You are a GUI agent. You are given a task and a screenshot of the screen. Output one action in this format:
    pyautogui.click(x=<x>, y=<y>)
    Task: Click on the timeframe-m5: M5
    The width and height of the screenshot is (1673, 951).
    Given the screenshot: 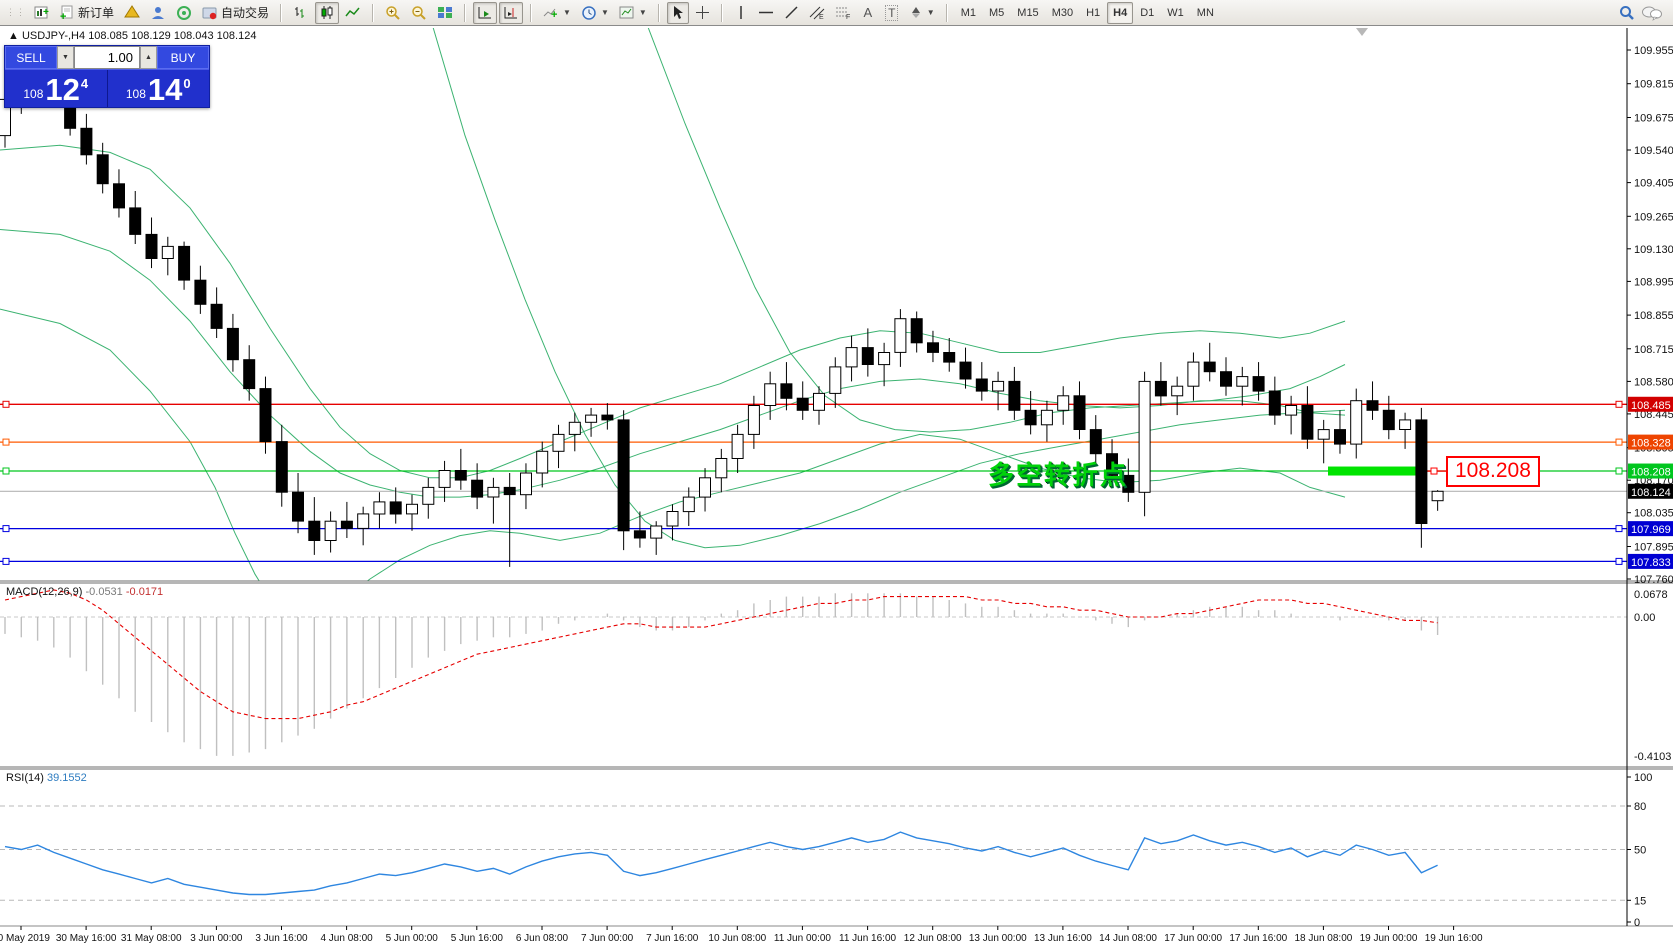 What is the action you would take?
    pyautogui.click(x=997, y=12)
    